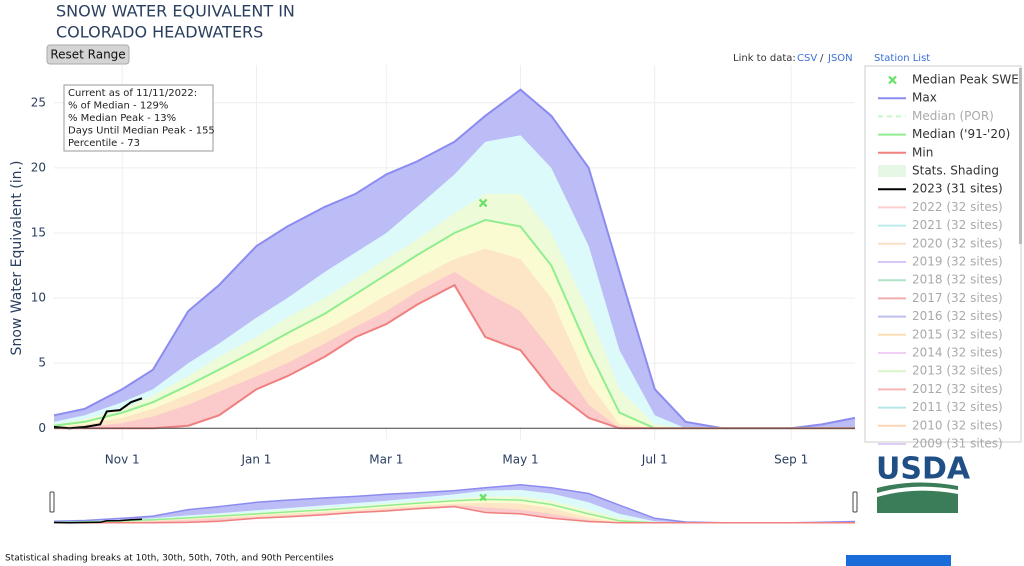  I want to click on csv-link: CSV, so click(807, 58).